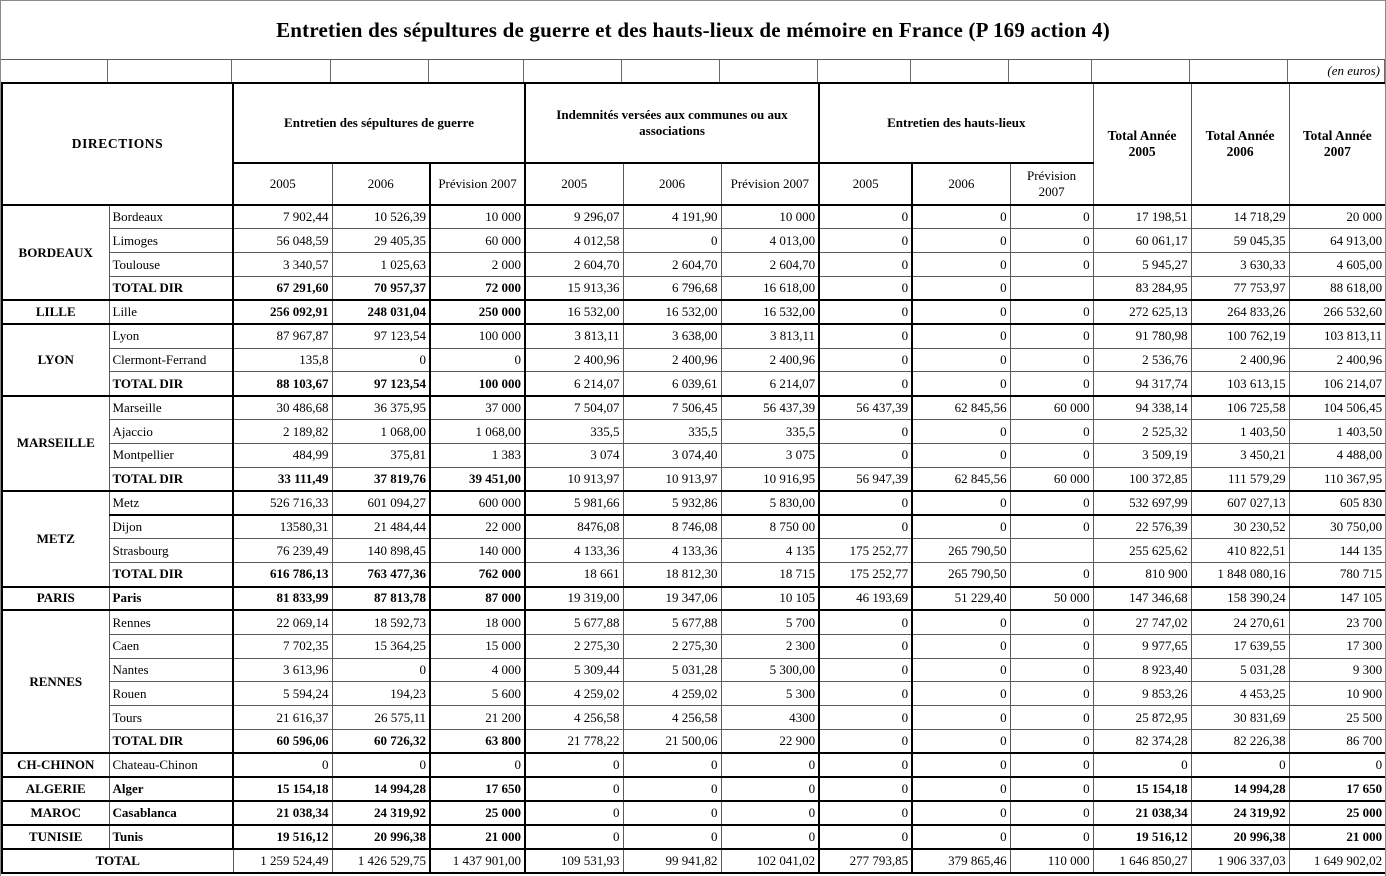  I want to click on value-cell: 3 630,33, so click(1240, 265).